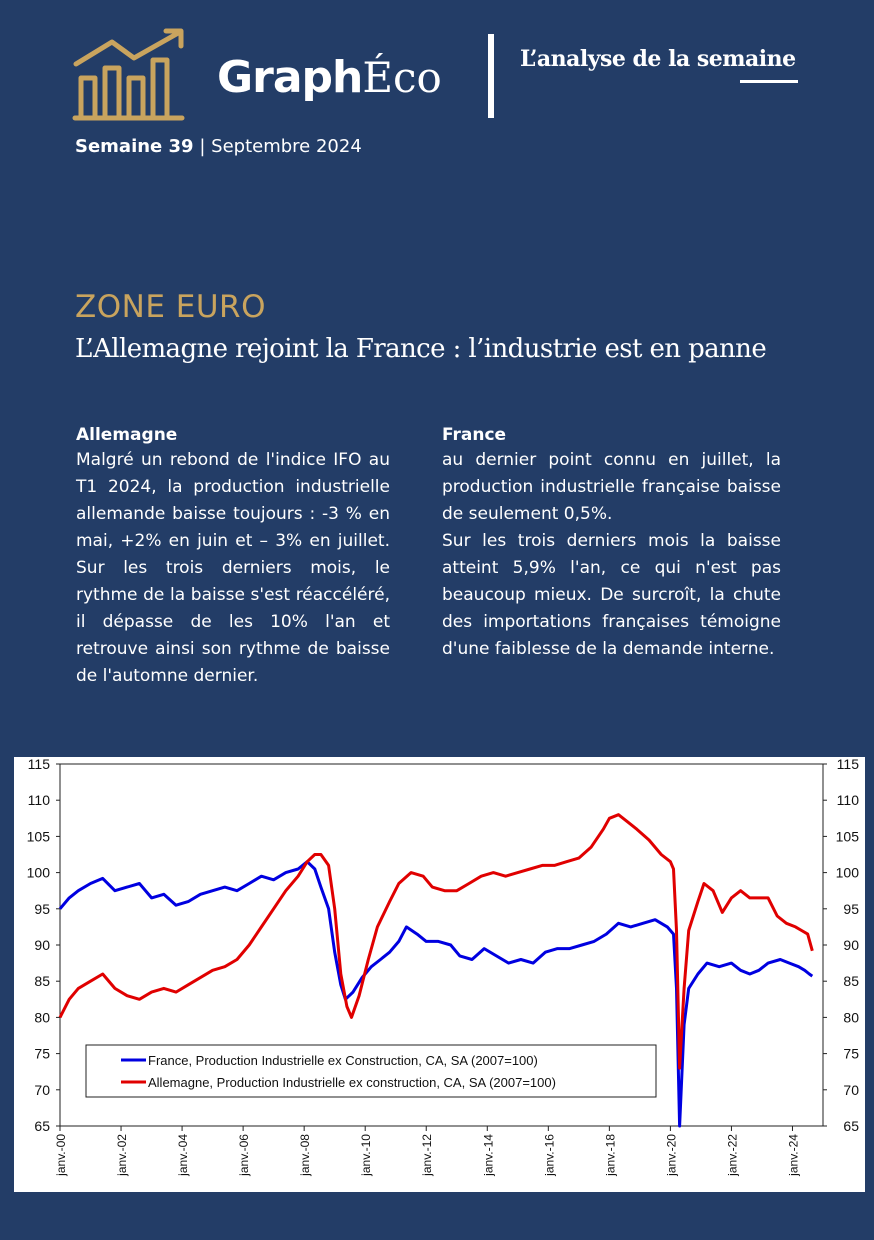 The width and height of the screenshot is (874, 1240). I want to click on x-tick-label: janv.-10, so click(366, 1155).